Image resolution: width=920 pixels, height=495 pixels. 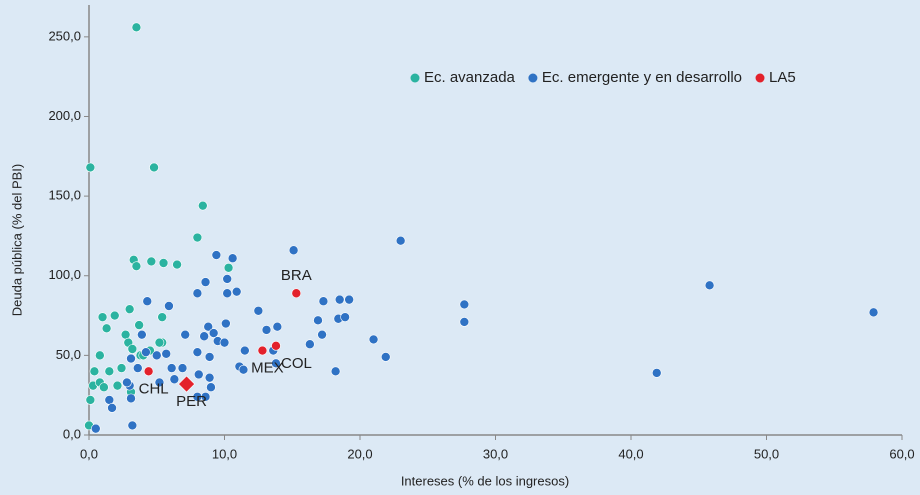 What do you see at coordinates (782, 77) in the screenshot?
I see `legend-label: LA5` at bounding box center [782, 77].